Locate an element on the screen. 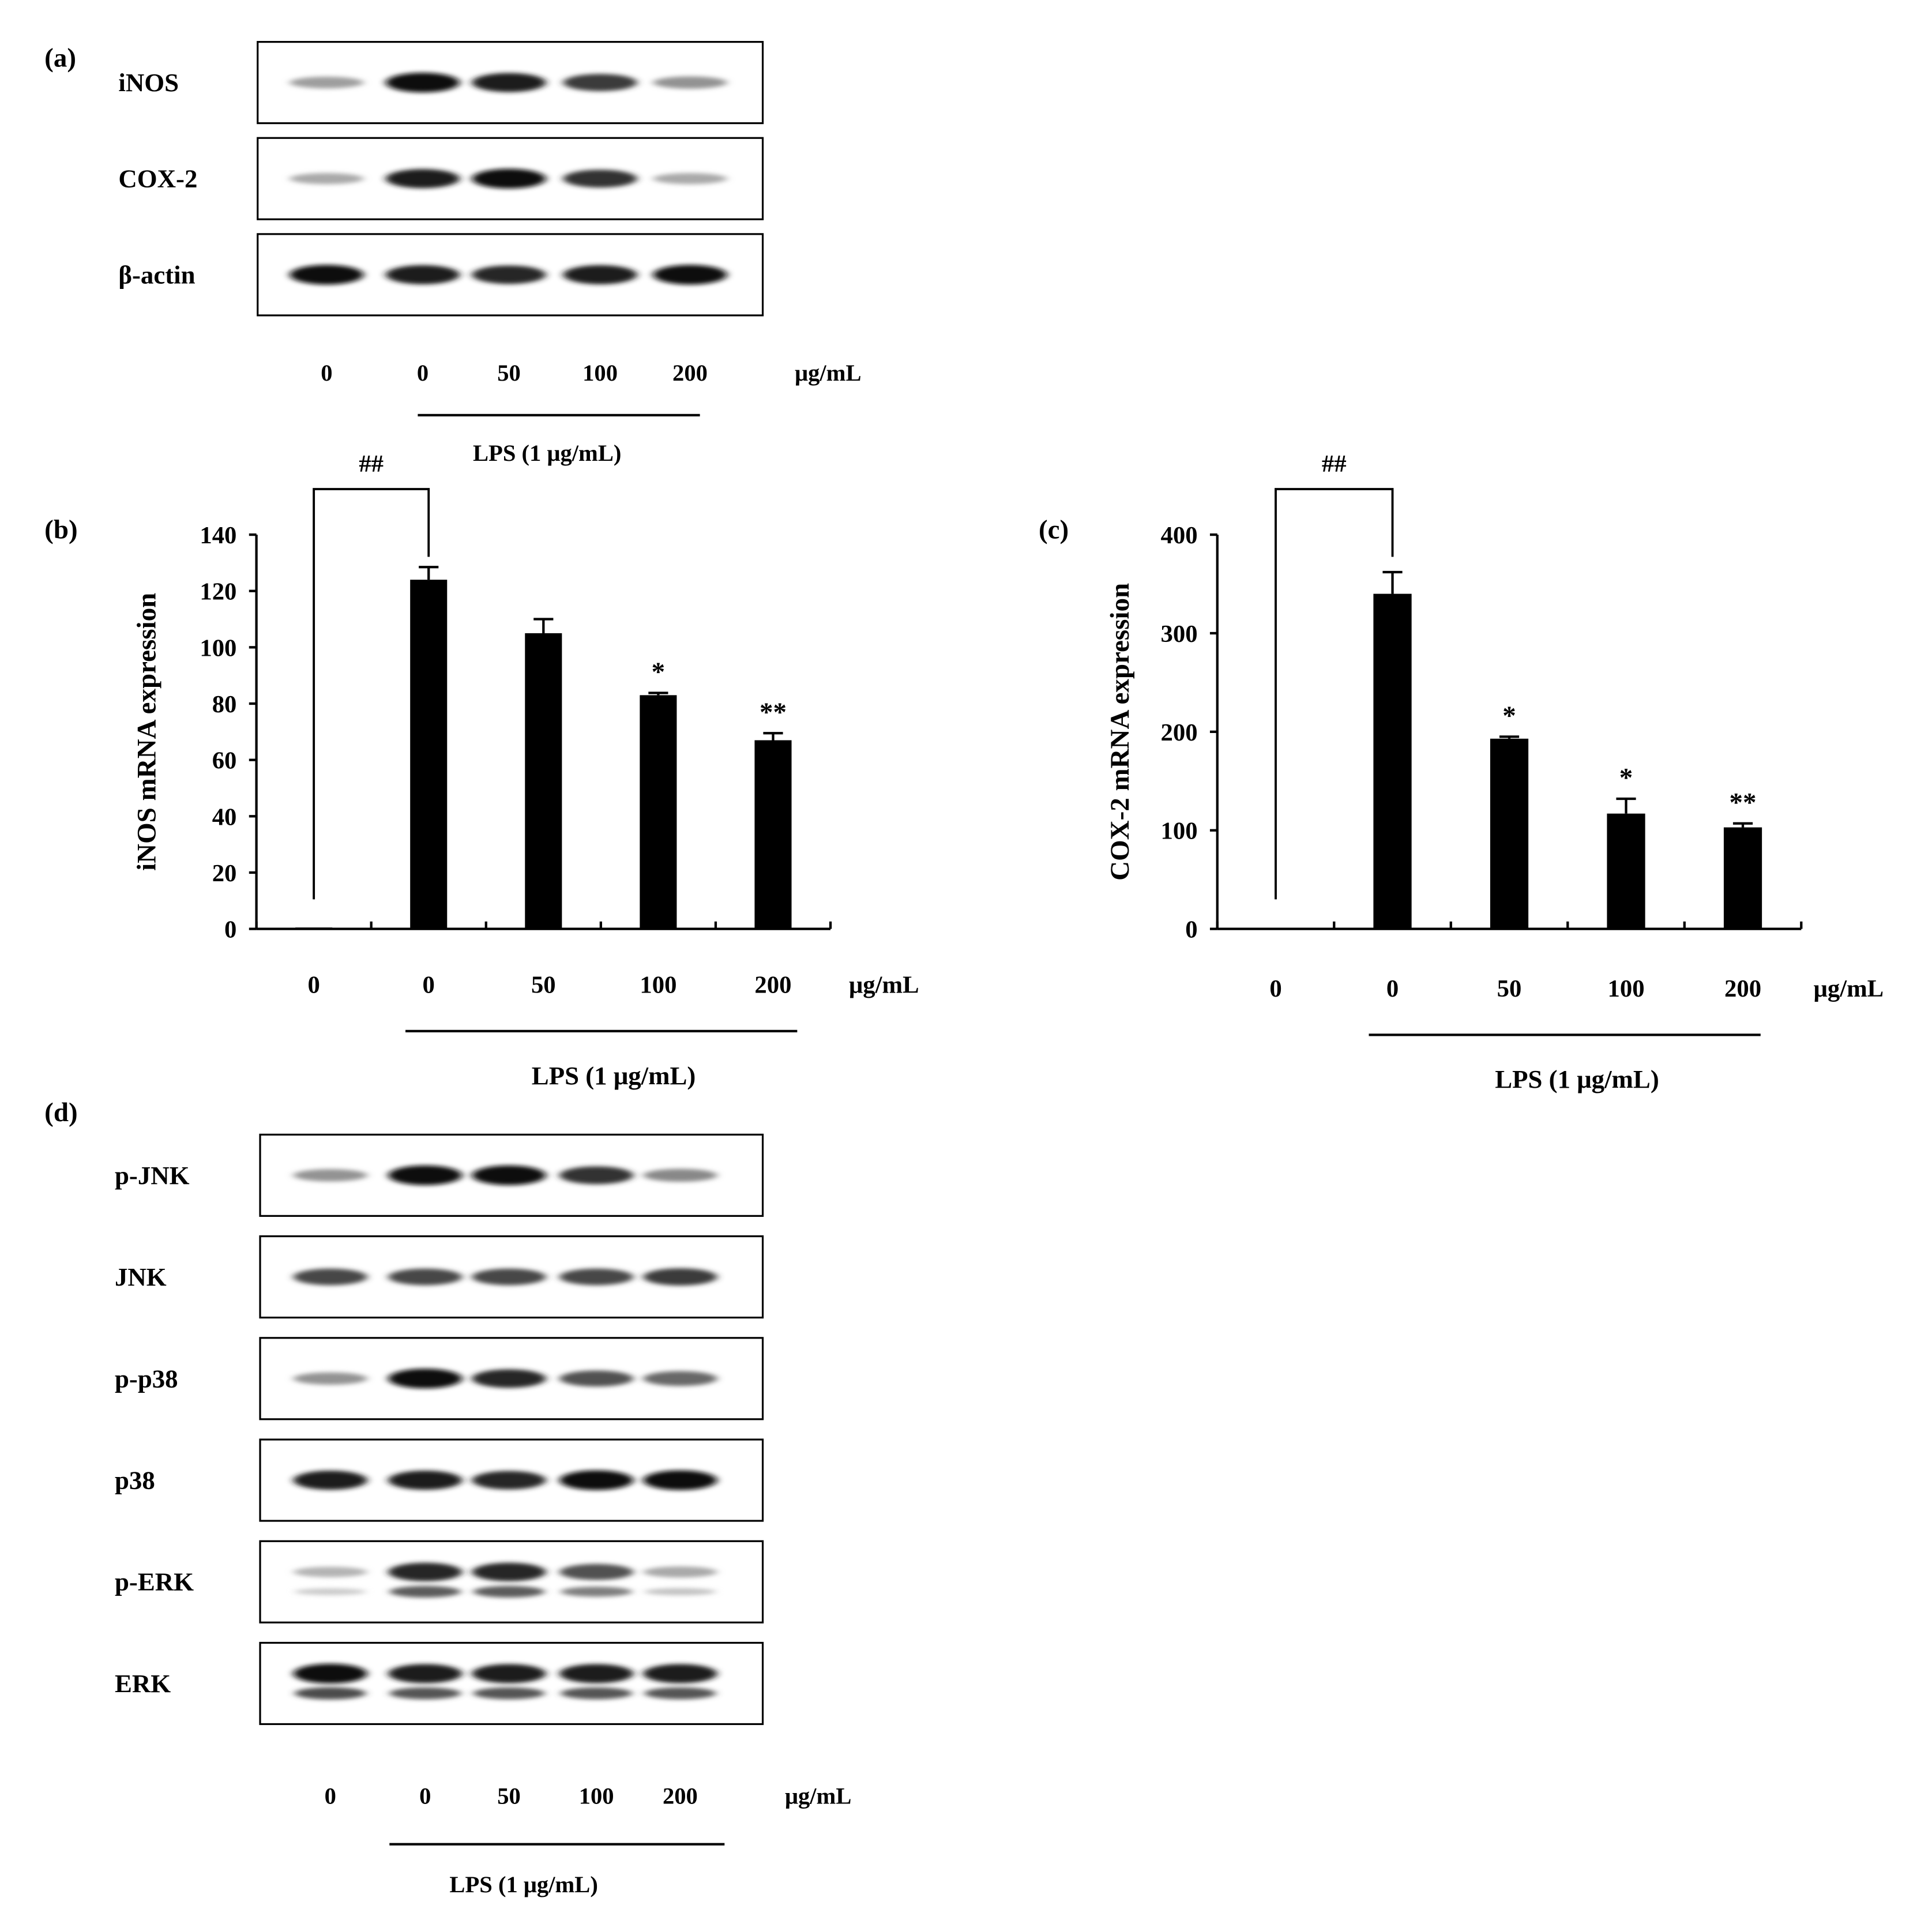 Image resolution: width=1932 pixels, height=1928 pixels. panel-a-concentration-axis: 0 0 50 100 200 μg/mL LPS (1 μg/mL) is located at coordinates (591, 413).